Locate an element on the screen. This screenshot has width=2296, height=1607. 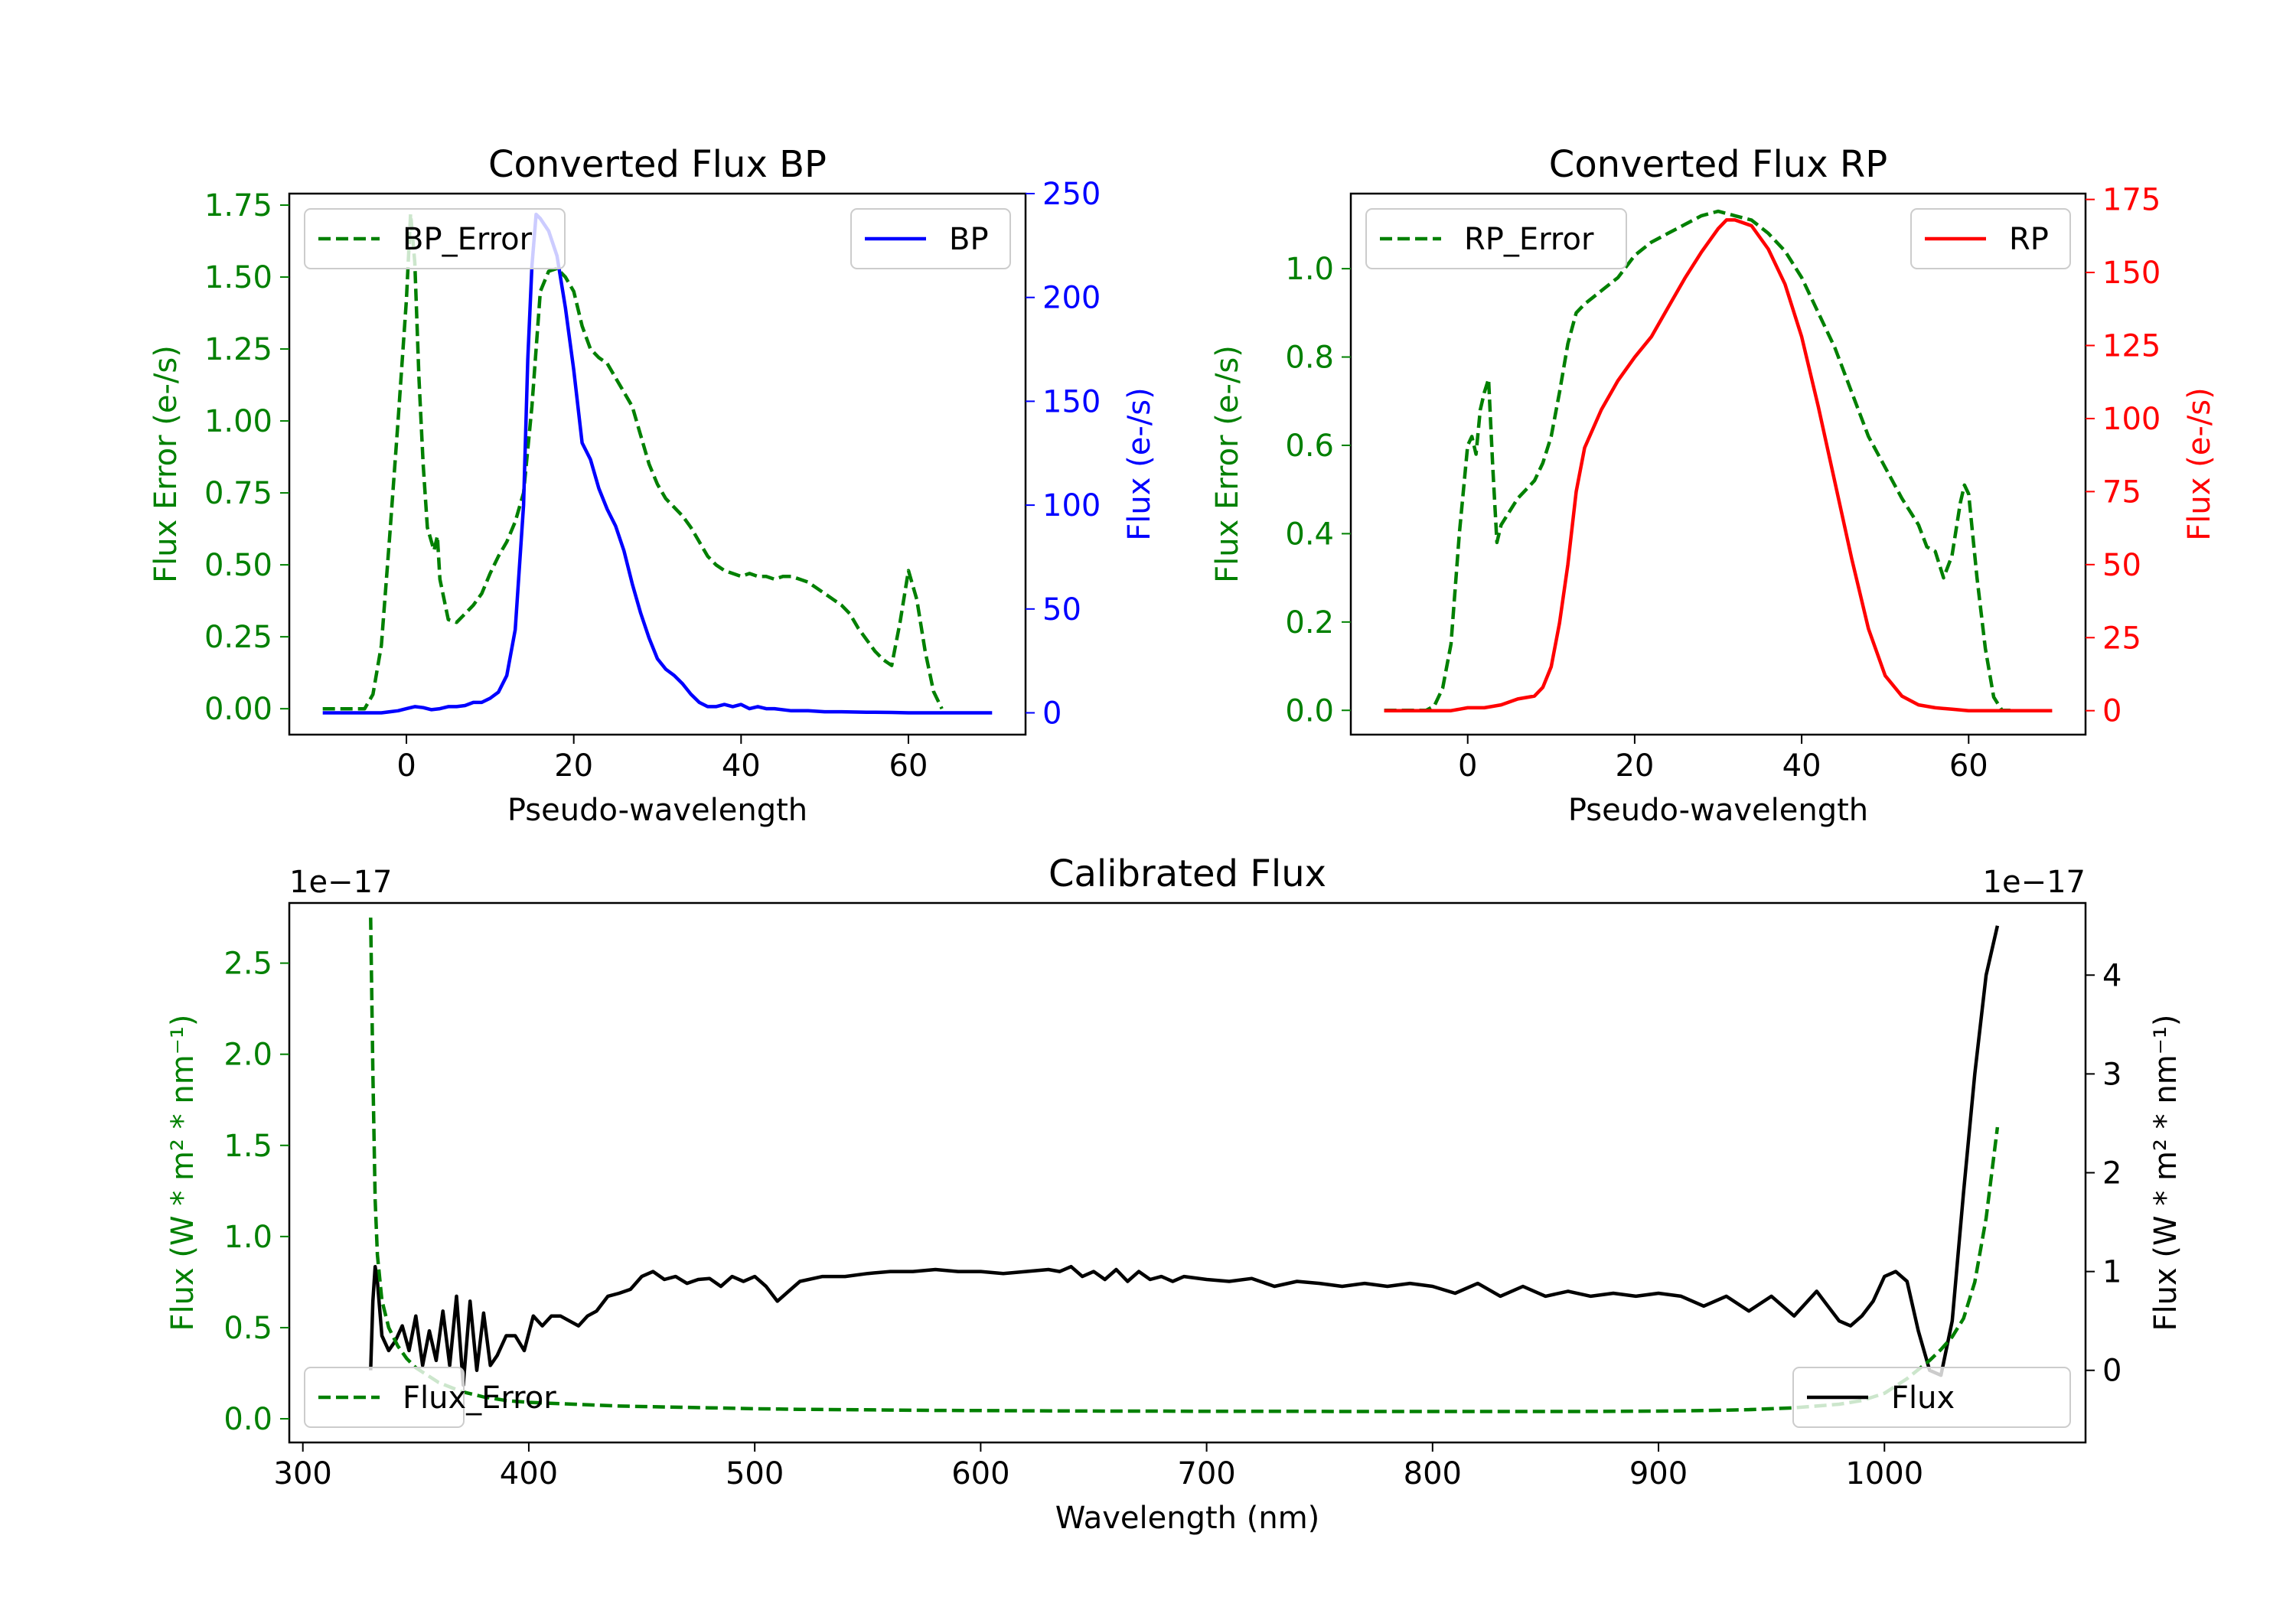
legend-label: Flux is located at coordinates (1923, 1398).